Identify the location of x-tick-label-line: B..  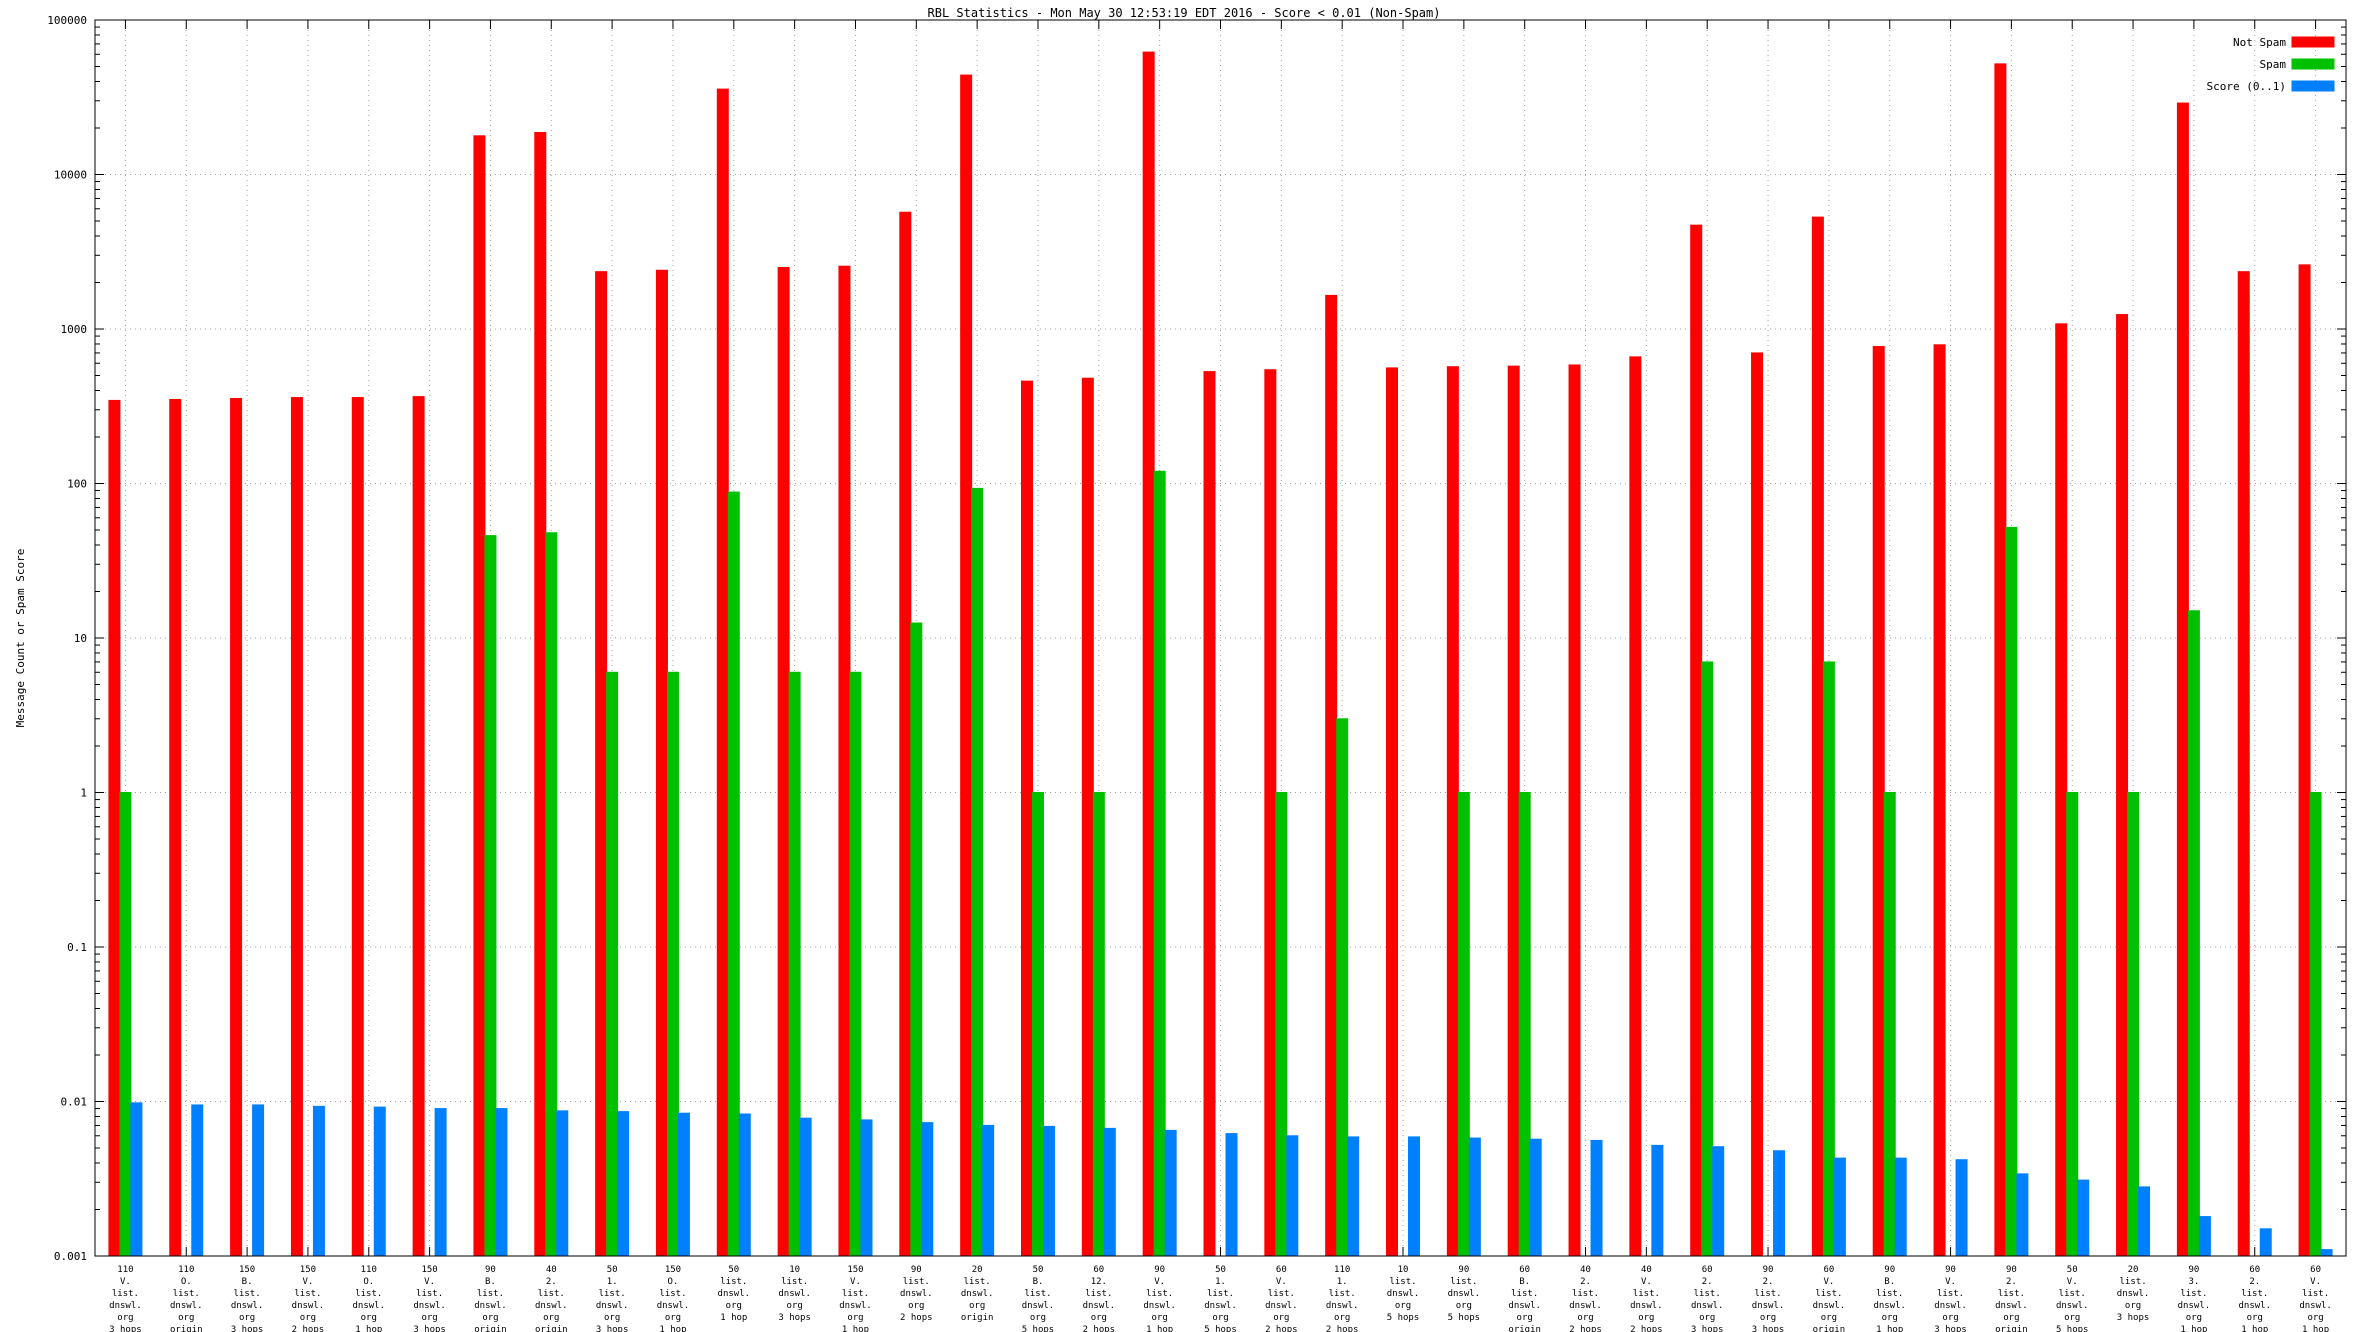
(490, 1282).